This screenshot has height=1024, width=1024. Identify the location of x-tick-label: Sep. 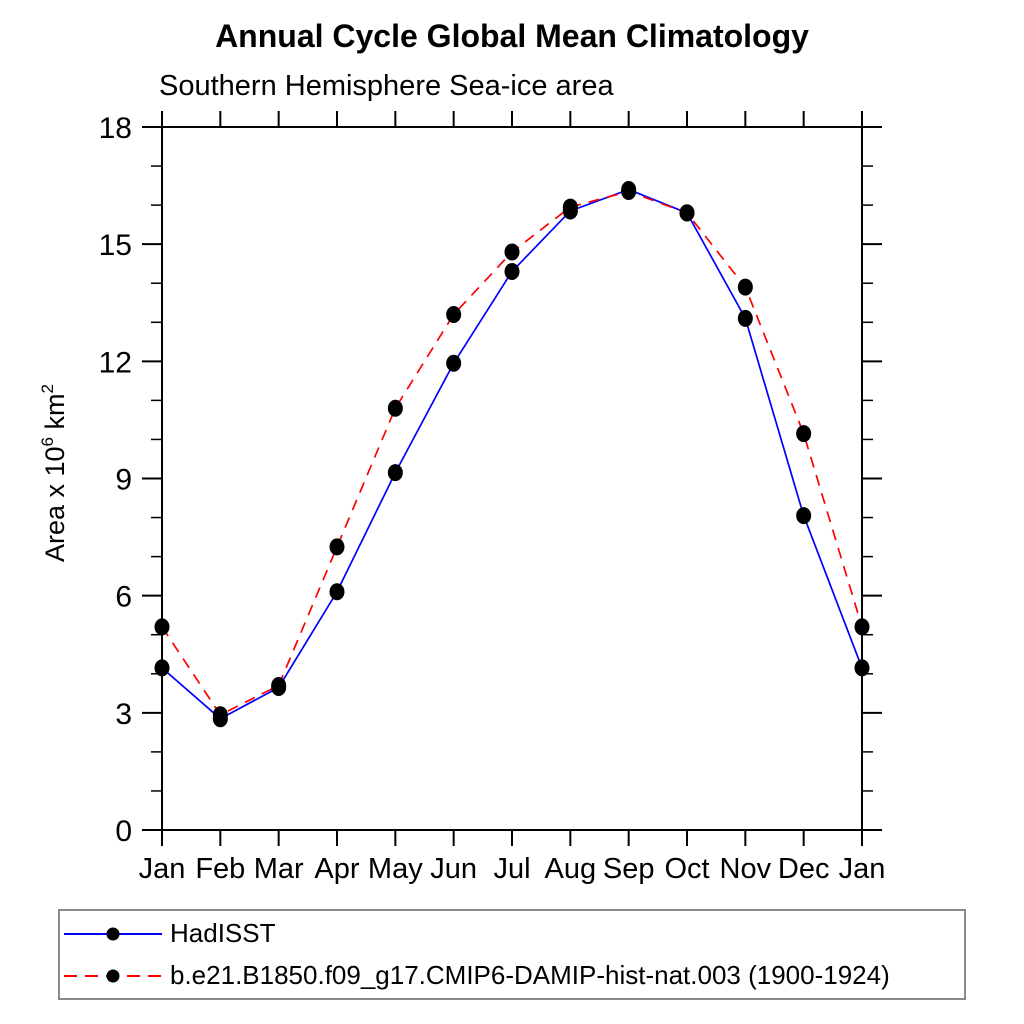
(629, 869).